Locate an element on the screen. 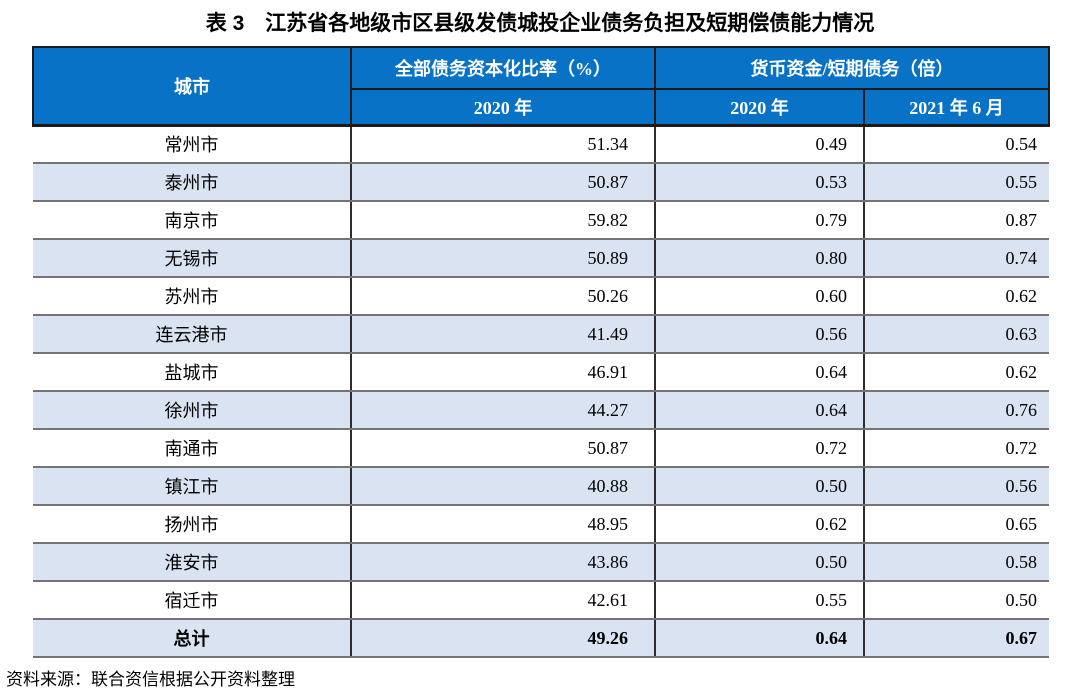 The height and width of the screenshot is (694, 1080). city-cell: 苏州市 is located at coordinates (192, 296).